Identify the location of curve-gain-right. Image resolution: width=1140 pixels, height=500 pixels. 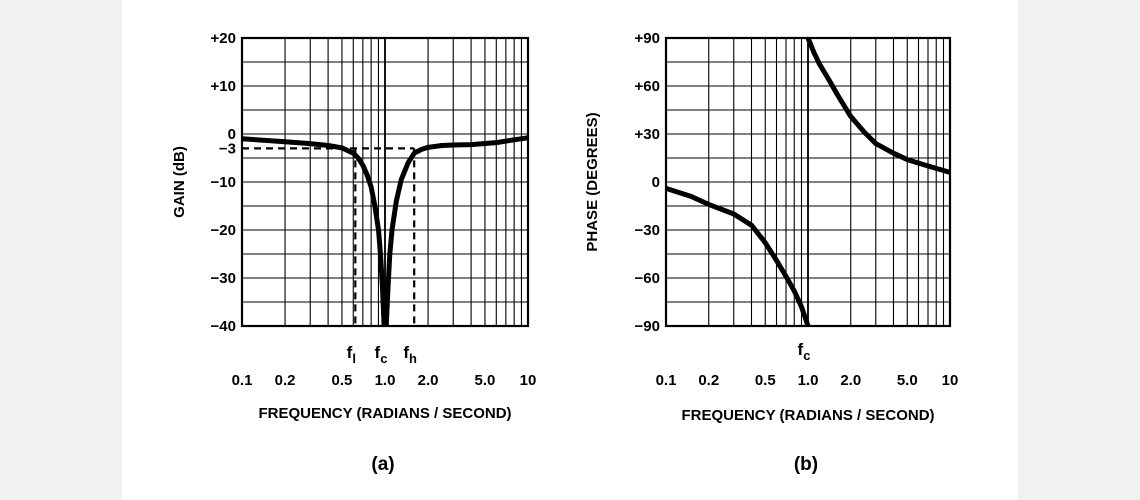
(456, 231).